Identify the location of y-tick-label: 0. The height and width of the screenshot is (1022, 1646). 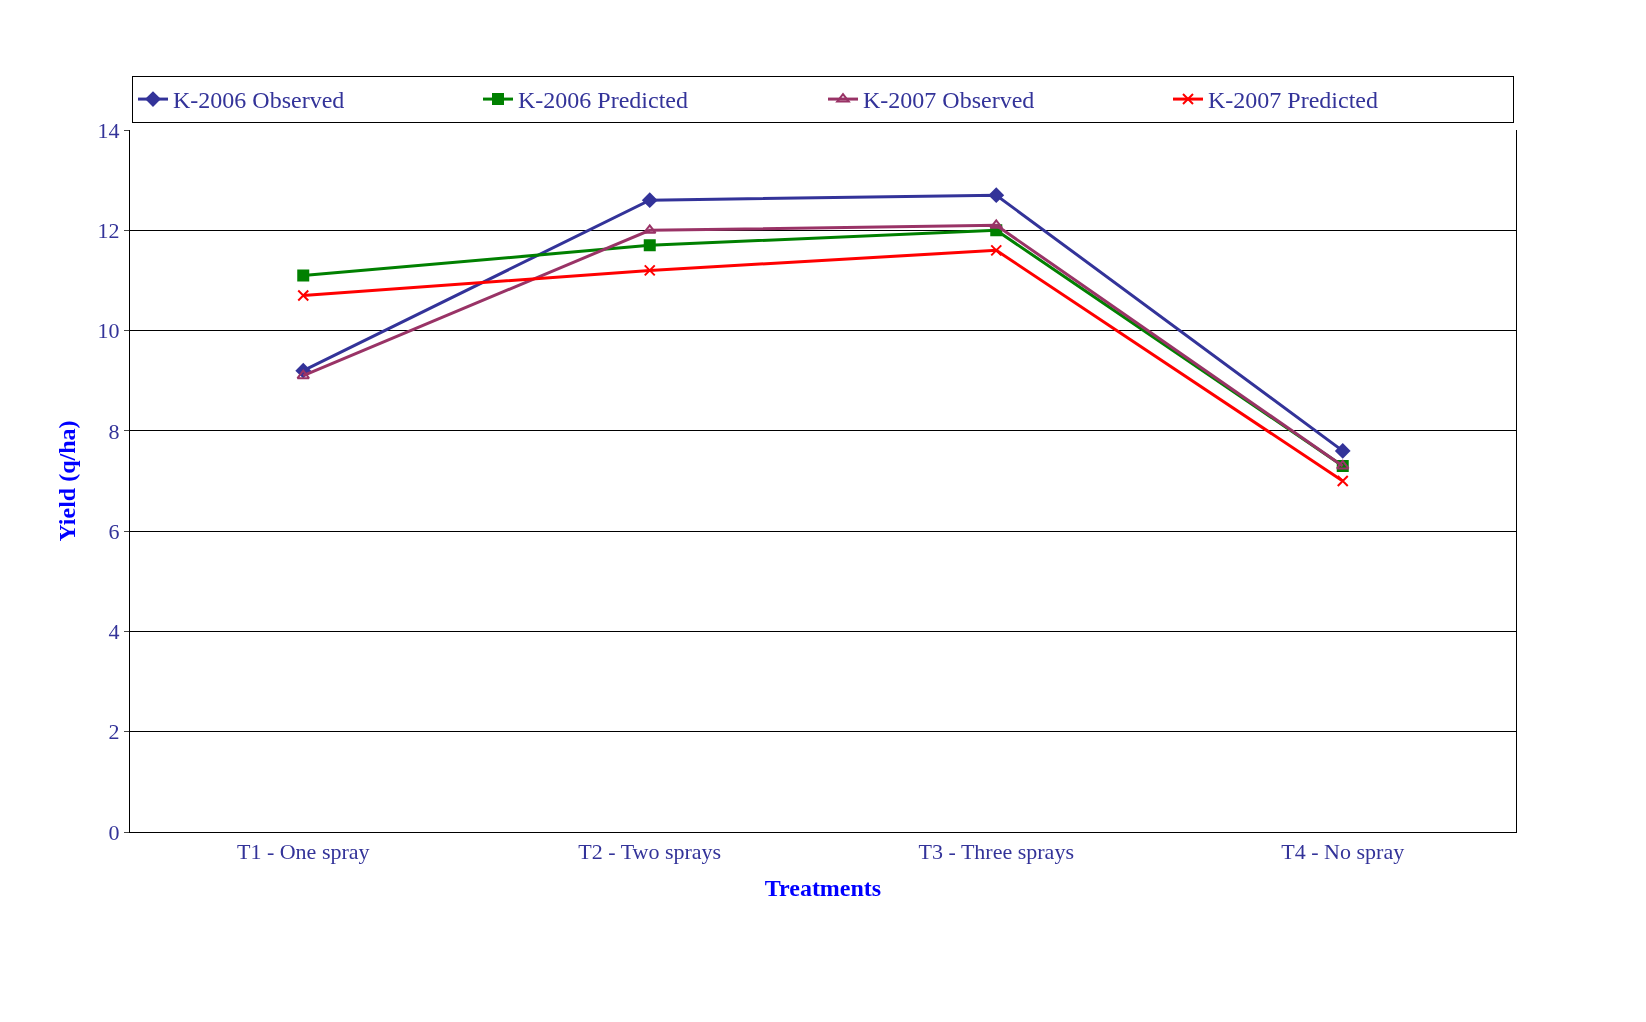
(114, 832).